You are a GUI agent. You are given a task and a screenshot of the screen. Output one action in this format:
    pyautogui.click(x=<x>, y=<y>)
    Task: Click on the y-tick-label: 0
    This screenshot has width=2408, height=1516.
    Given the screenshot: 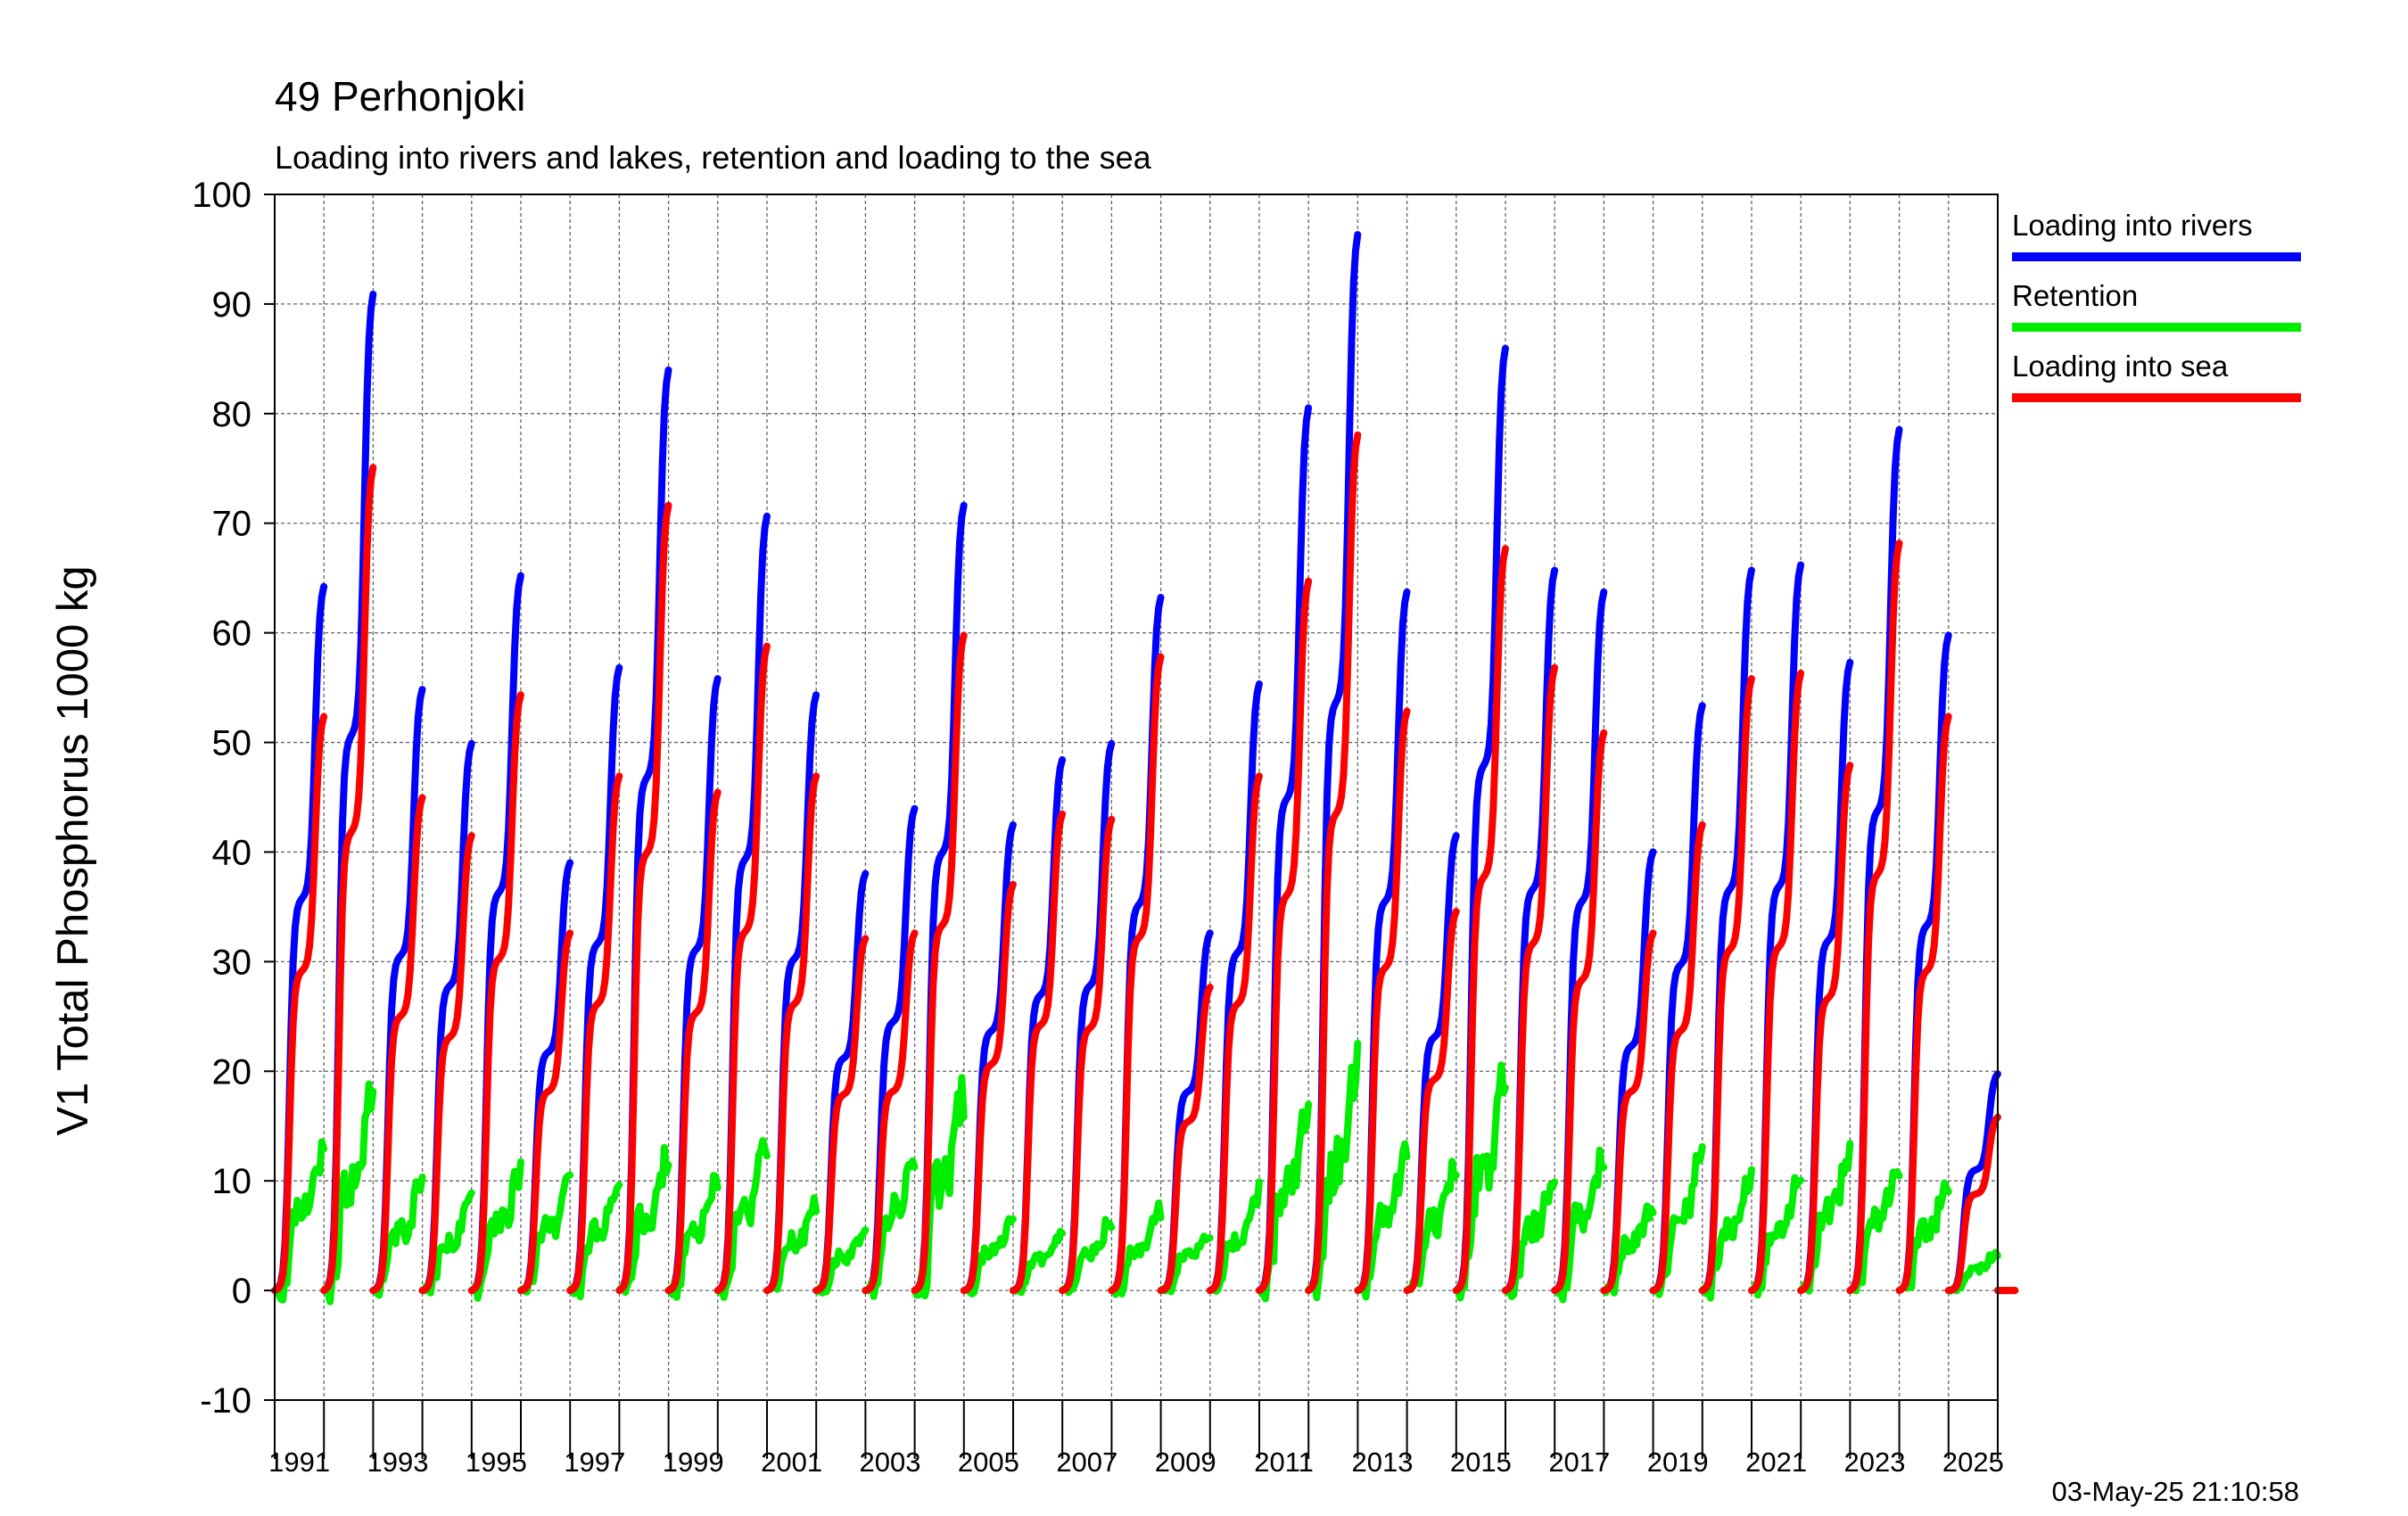 What is the action you would take?
    pyautogui.click(x=242, y=1291)
    